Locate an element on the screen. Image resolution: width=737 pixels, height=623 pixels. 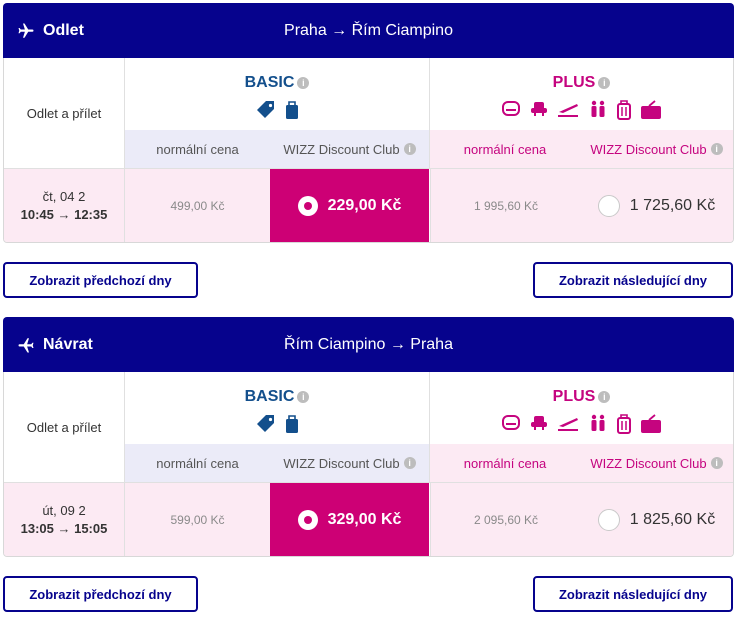
outbound-direction-label: Odlet is located at coordinates (63, 30).